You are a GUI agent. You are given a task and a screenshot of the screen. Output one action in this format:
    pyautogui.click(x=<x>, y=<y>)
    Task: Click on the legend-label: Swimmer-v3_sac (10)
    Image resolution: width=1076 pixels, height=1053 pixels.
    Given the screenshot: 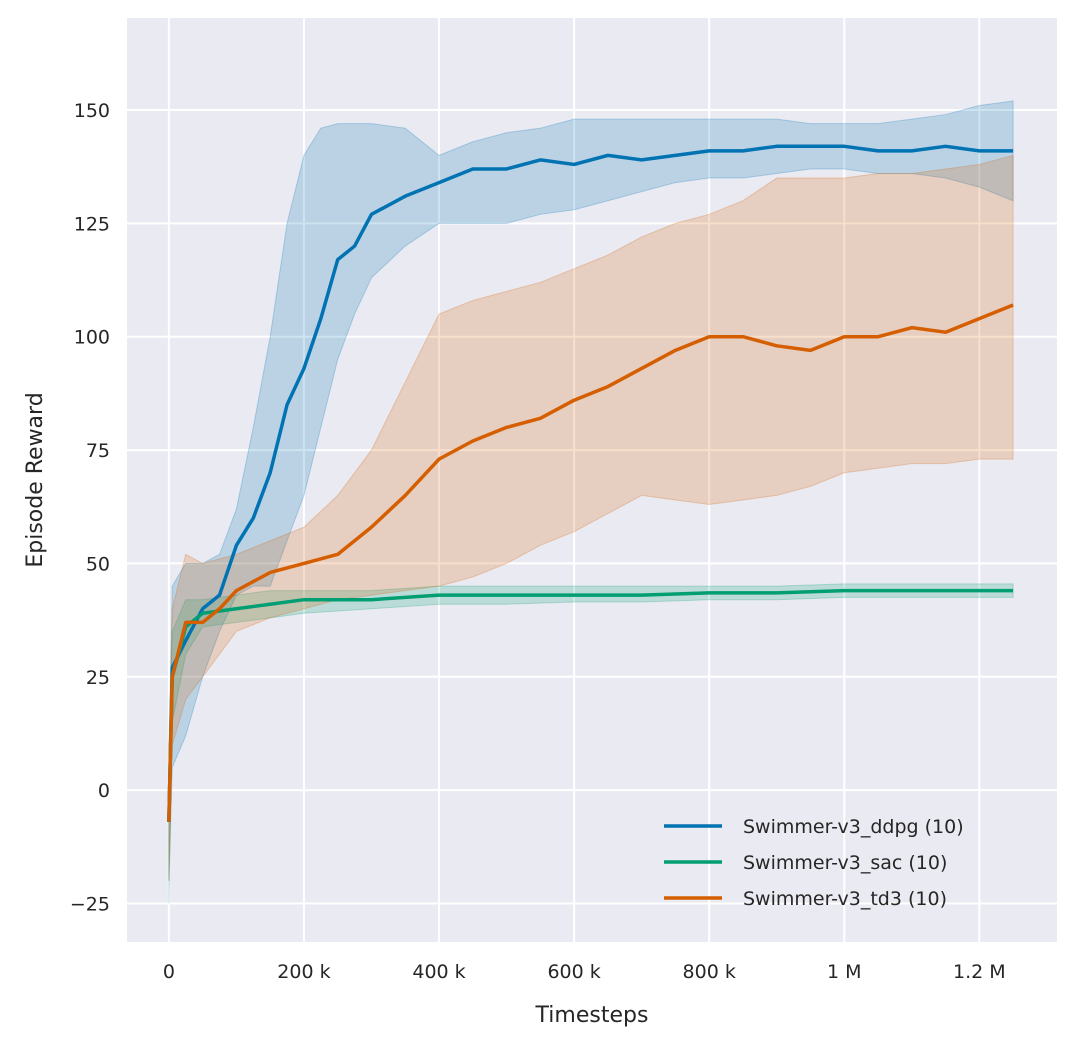 What is the action you would take?
    pyautogui.click(x=845, y=863)
    